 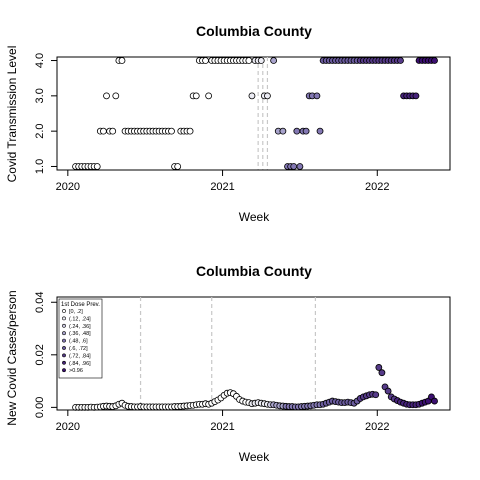 I want to click on legend-entry-label: [0, .2], so click(x=76, y=312).